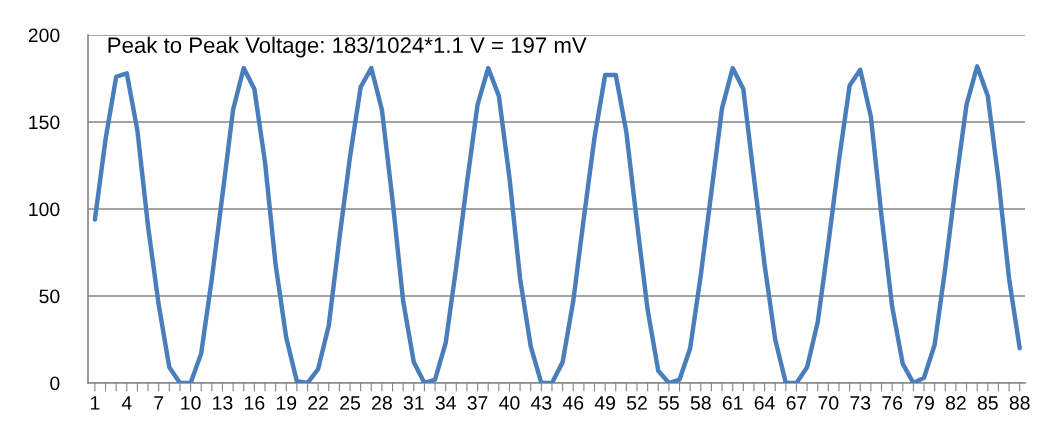 Image resolution: width=1055 pixels, height=448 pixels. I want to click on x-tick-label: 7, so click(159, 403).